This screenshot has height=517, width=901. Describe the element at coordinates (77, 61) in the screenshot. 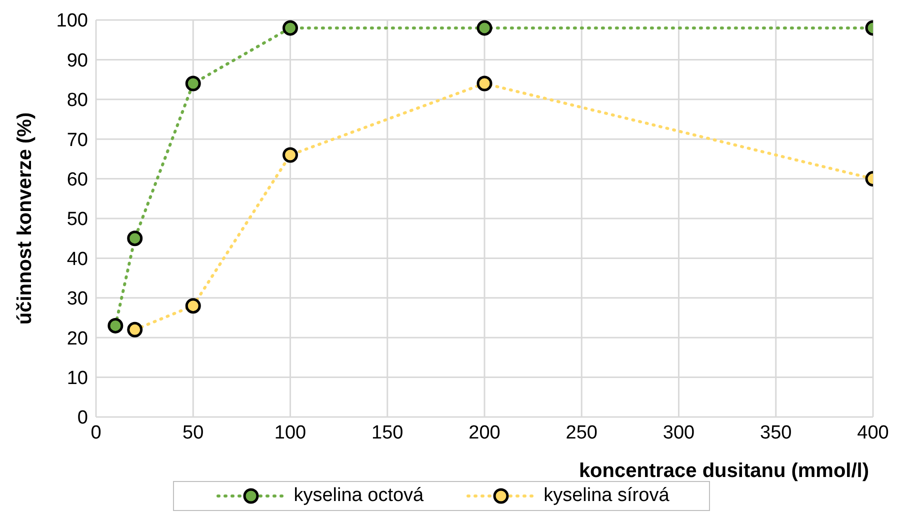

I see `y-tick-label: 90` at that location.